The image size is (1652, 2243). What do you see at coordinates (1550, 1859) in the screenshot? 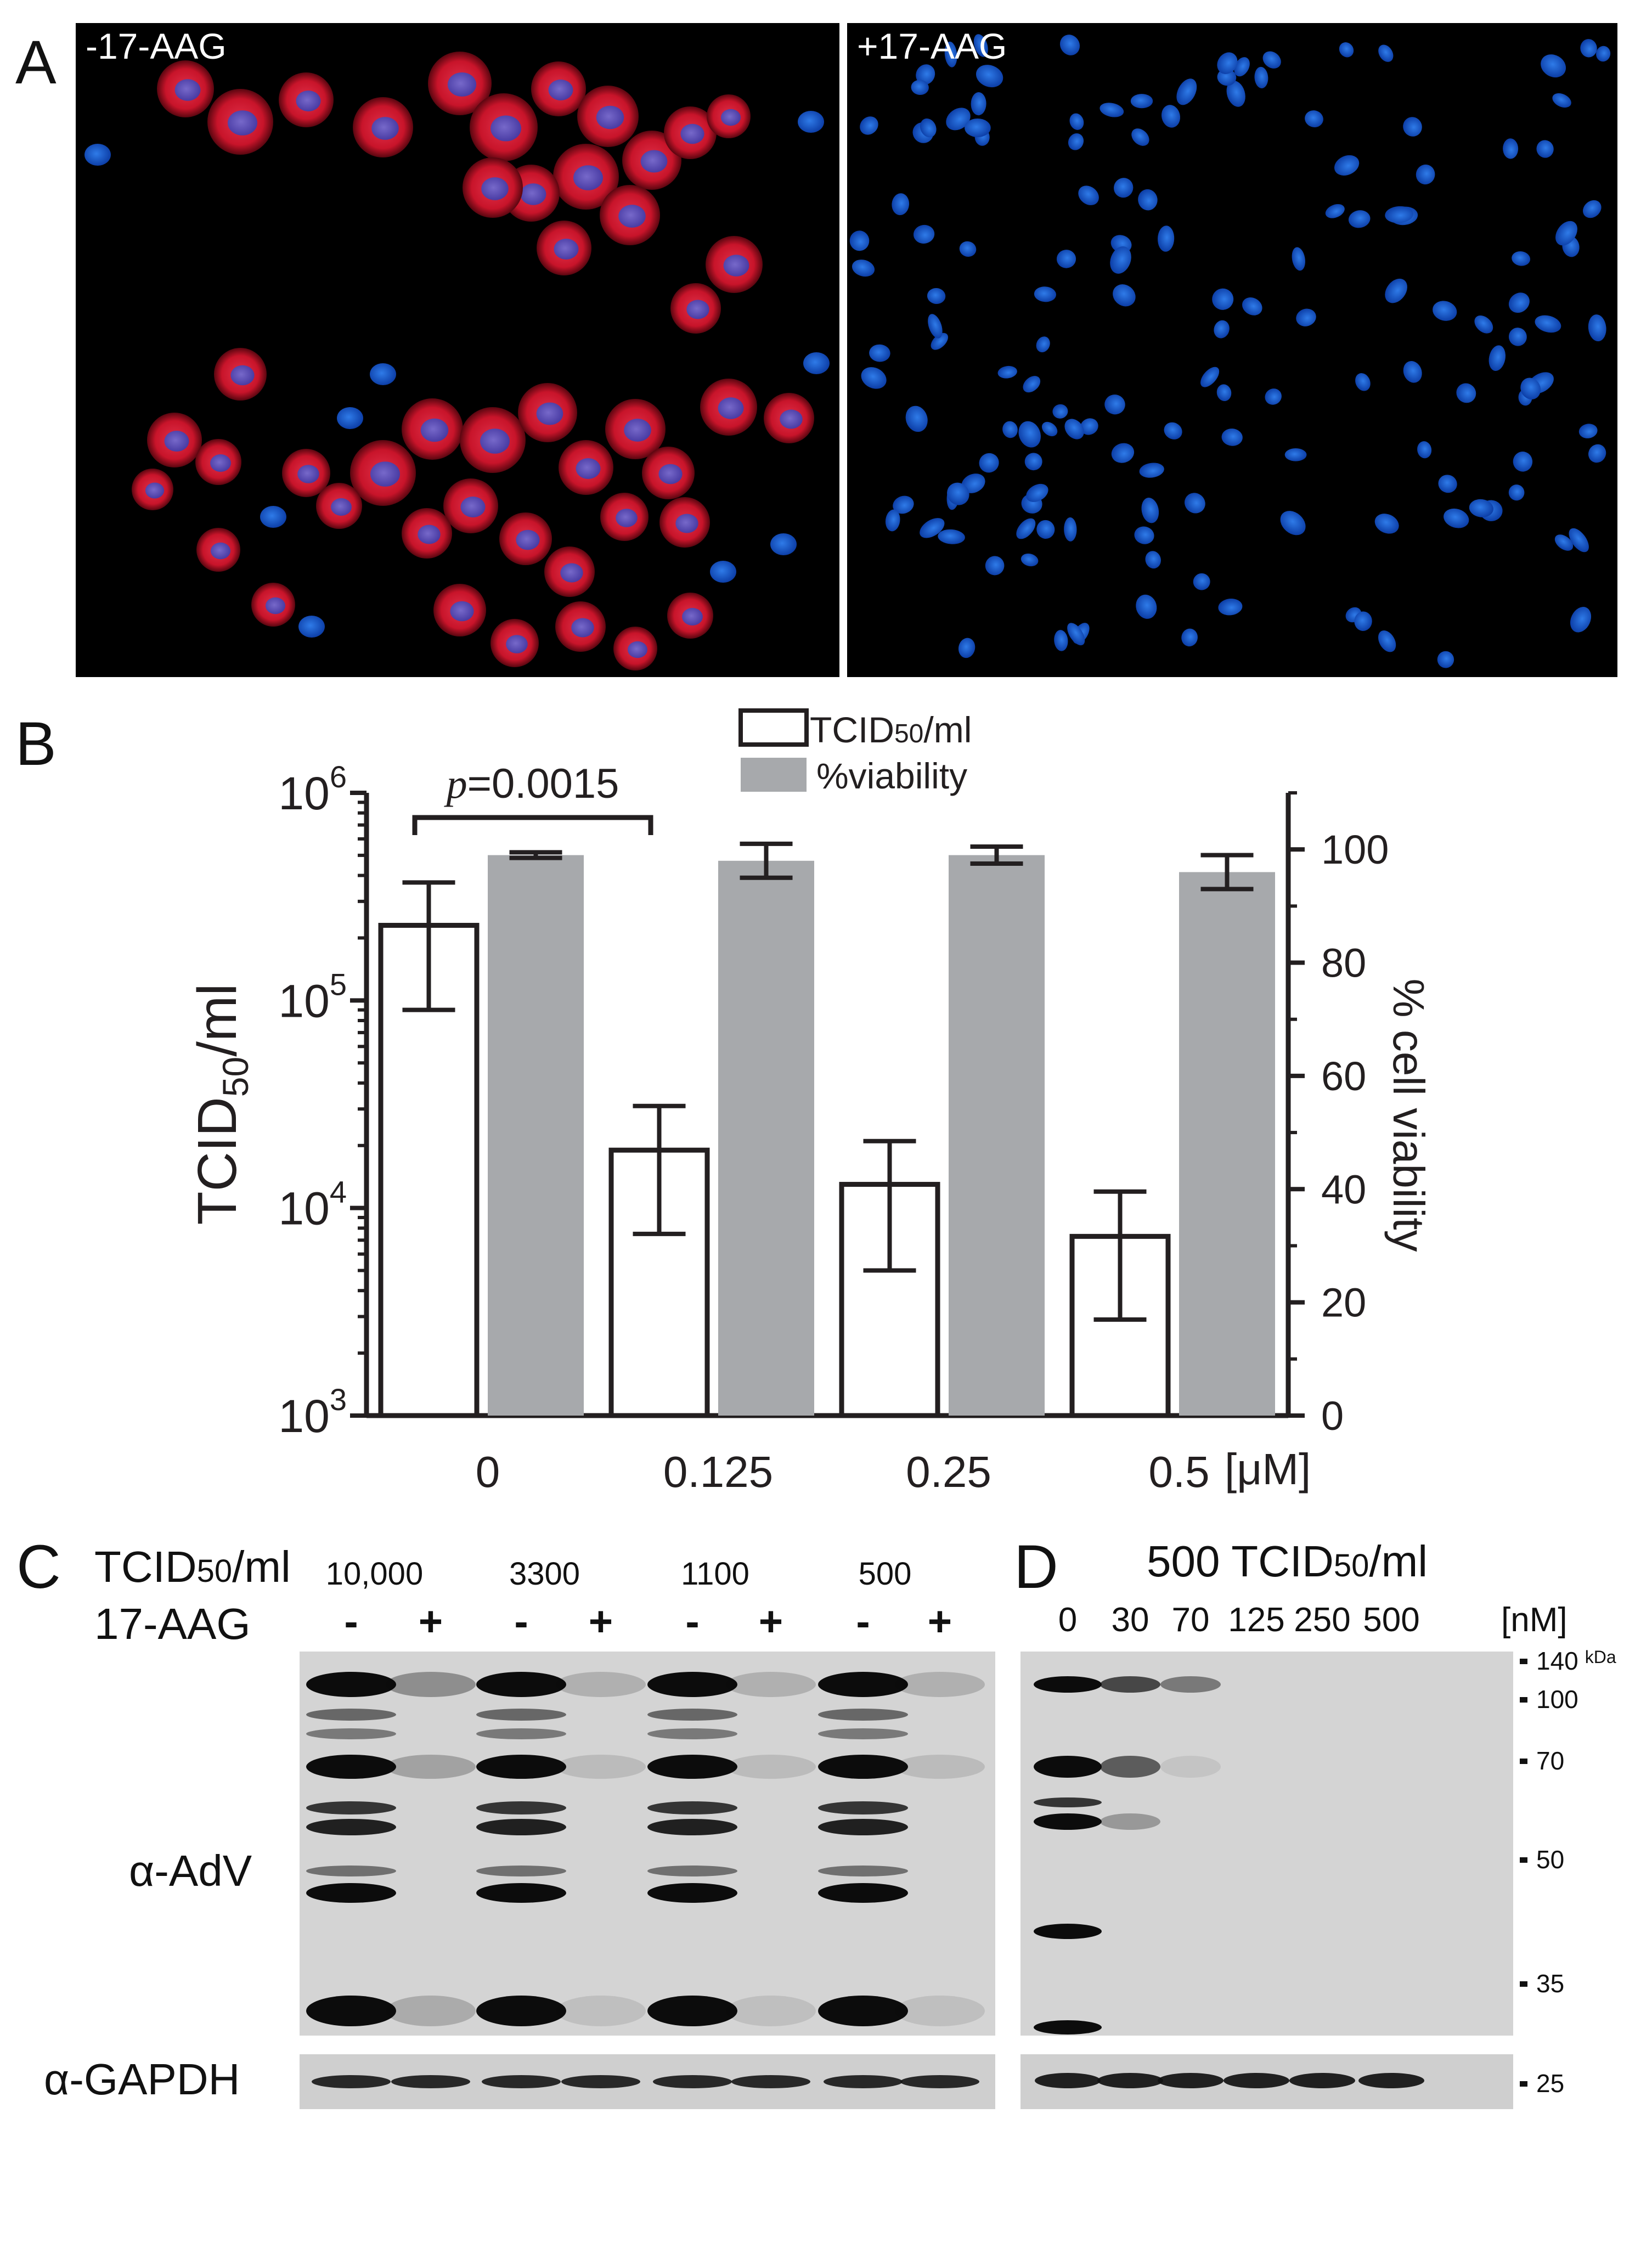
I see `mw-marker-label: 50` at bounding box center [1550, 1859].